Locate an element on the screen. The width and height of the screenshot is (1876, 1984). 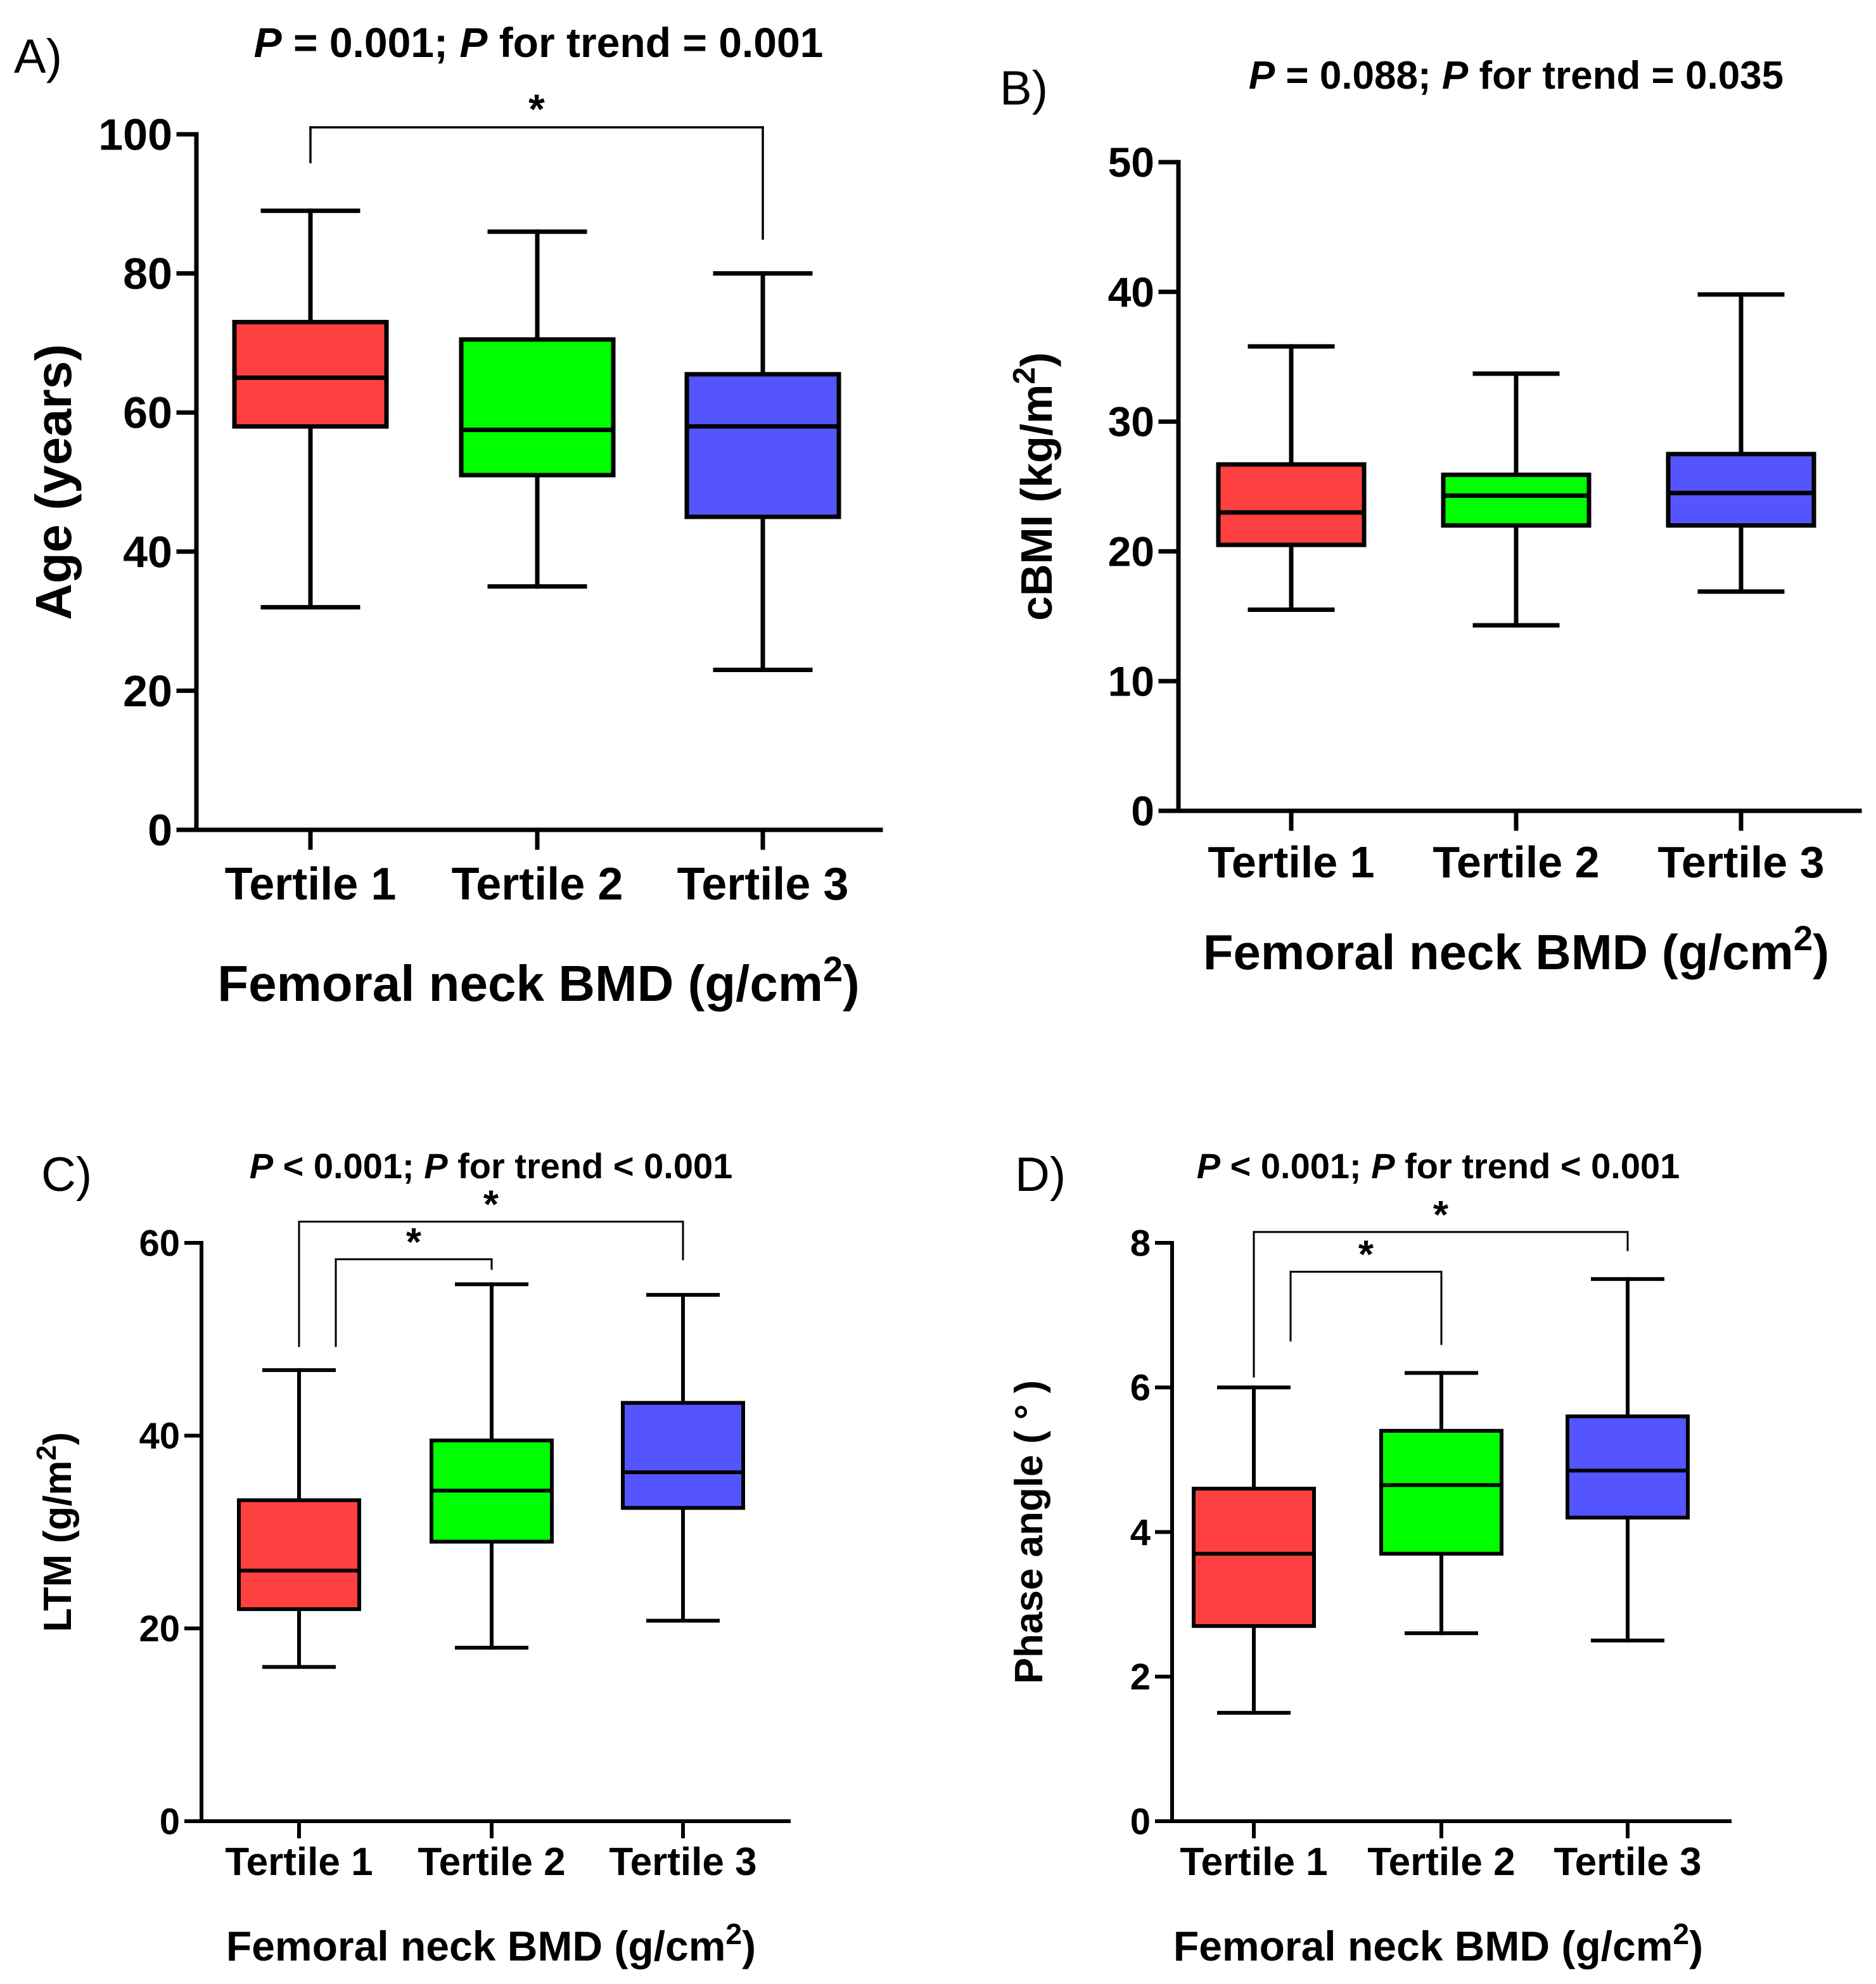
panel-letter: A) is located at coordinates (38, 57).